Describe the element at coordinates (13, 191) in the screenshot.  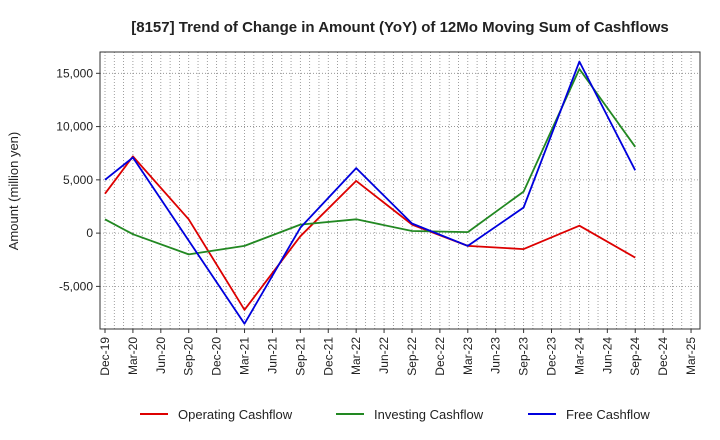
I see `y-axis-label: Amount (million yen)` at that location.